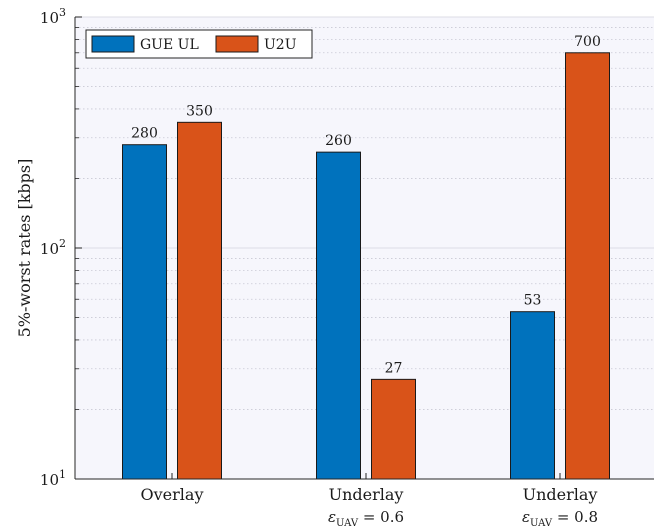 The width and height of the screenshot is (654, 529). I want to click on legend: GUE UL U2U, so click(199, 44).